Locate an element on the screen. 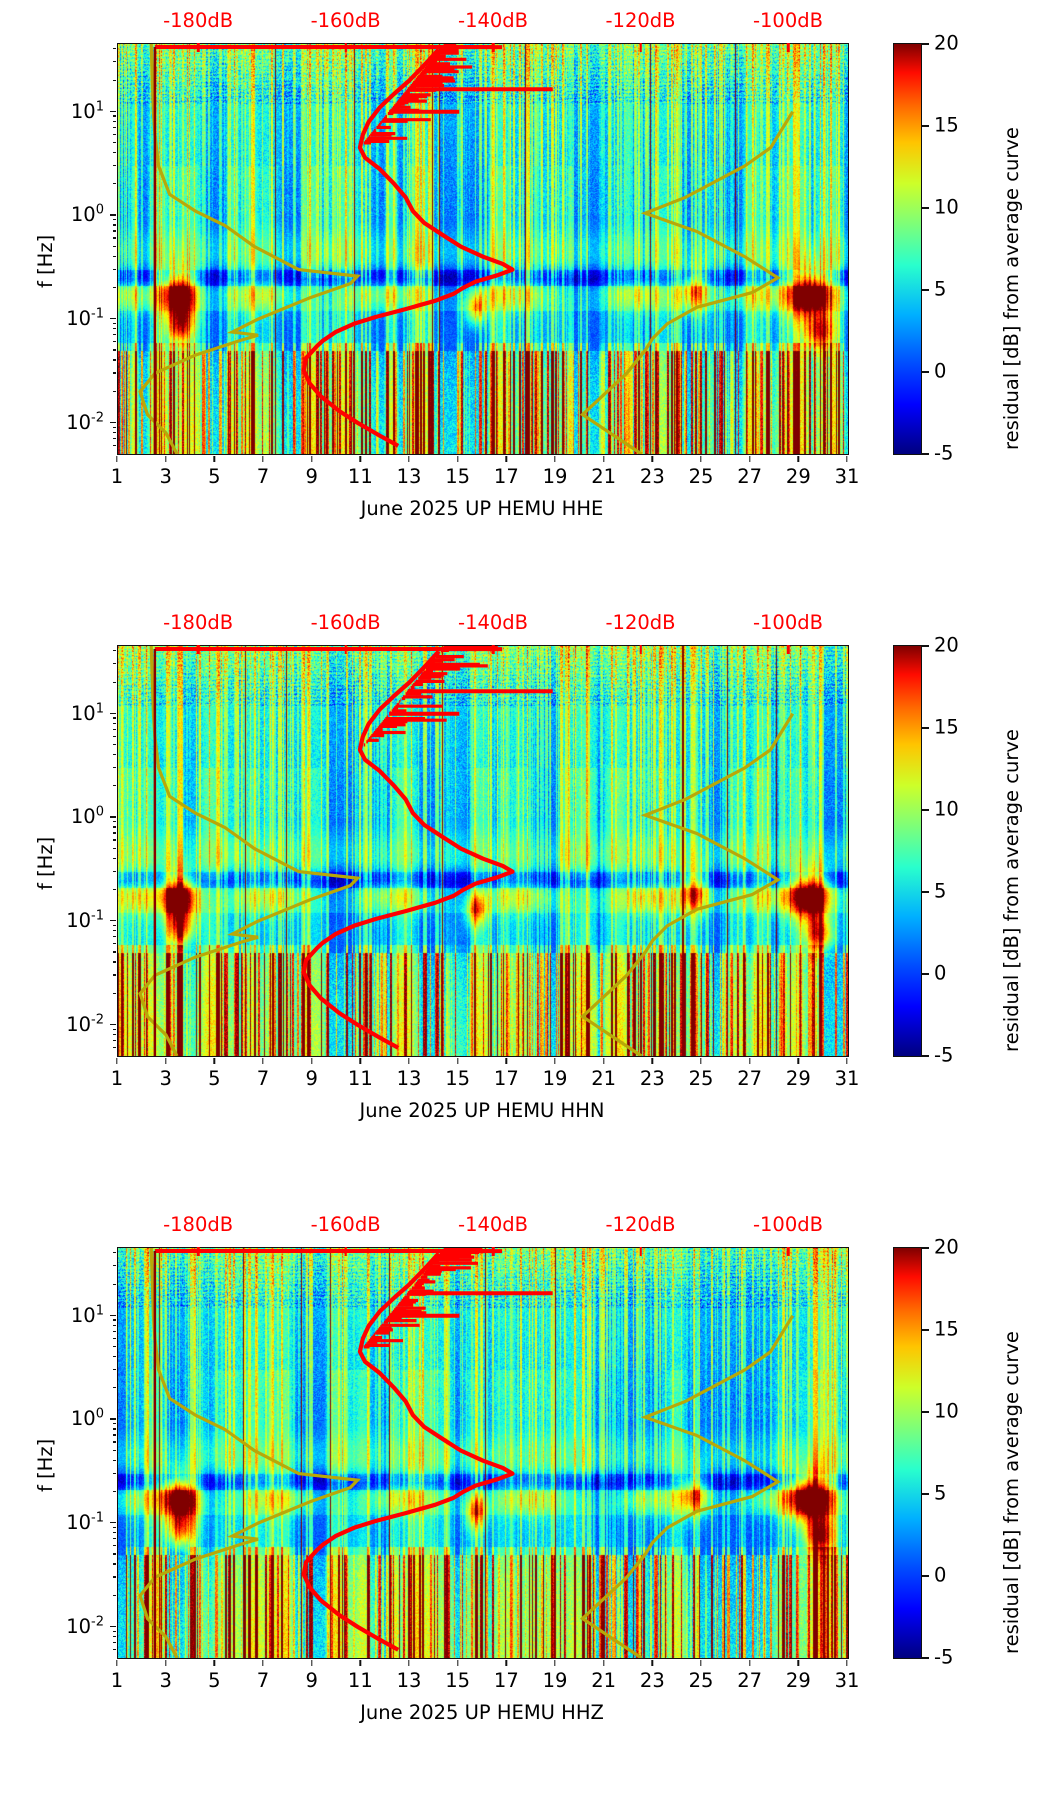  colorbar-title: residual [dB] from average curve is located at coordinates (1011, 890).